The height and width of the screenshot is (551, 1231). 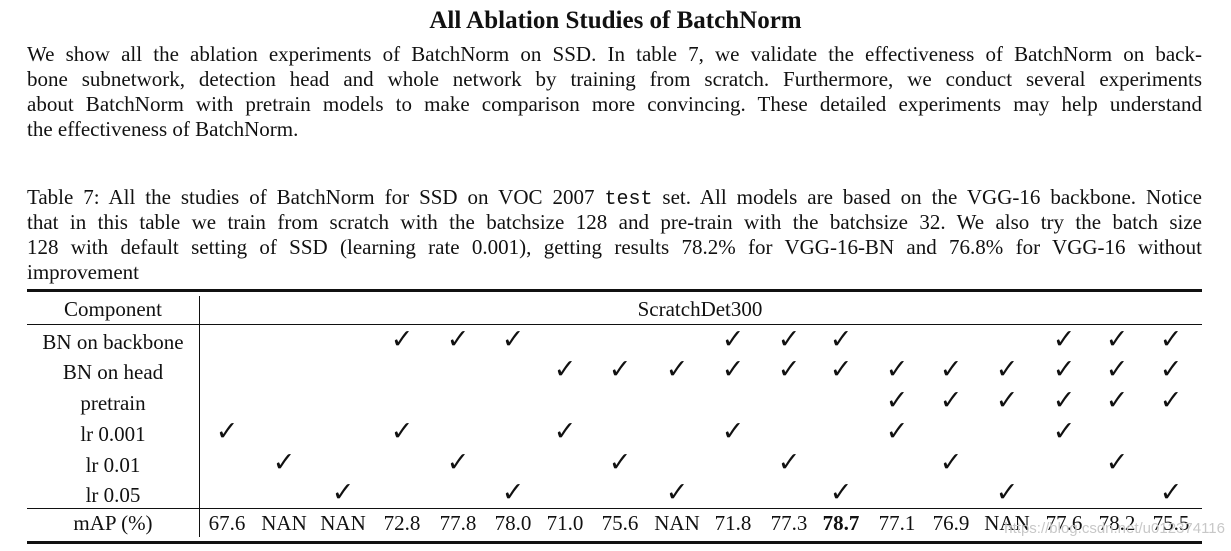 What do you see at coordinates (789, 523) in the screenshot?
I see `map-value: 77.3` at bounding box center [789, 523].